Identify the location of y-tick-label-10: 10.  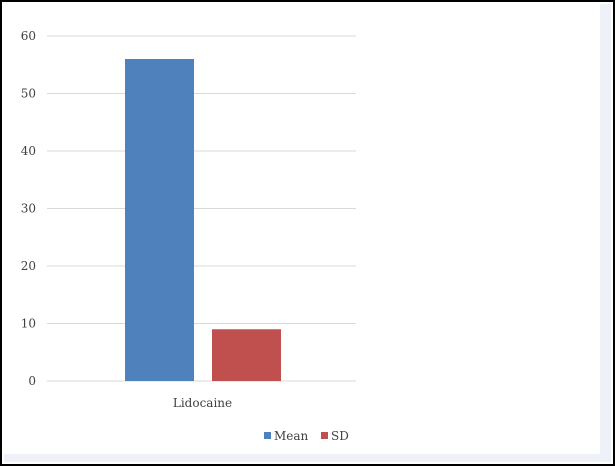
(28, 324).